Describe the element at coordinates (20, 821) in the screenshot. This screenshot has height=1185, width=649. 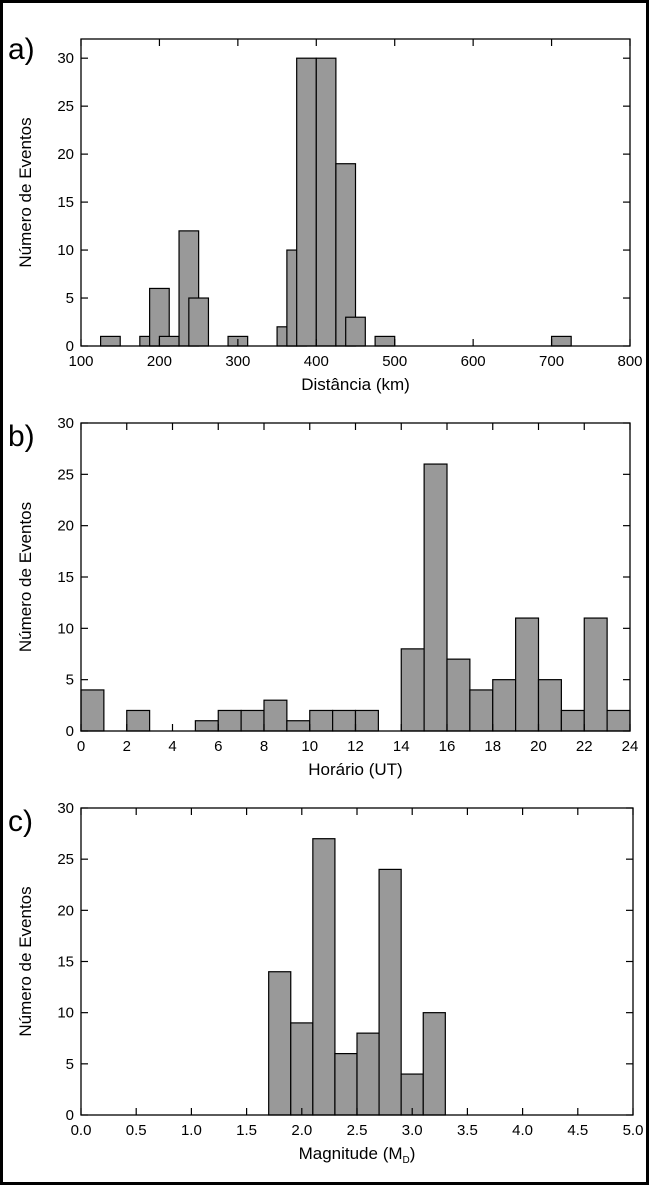
I see `panel-label: c)` at that location.